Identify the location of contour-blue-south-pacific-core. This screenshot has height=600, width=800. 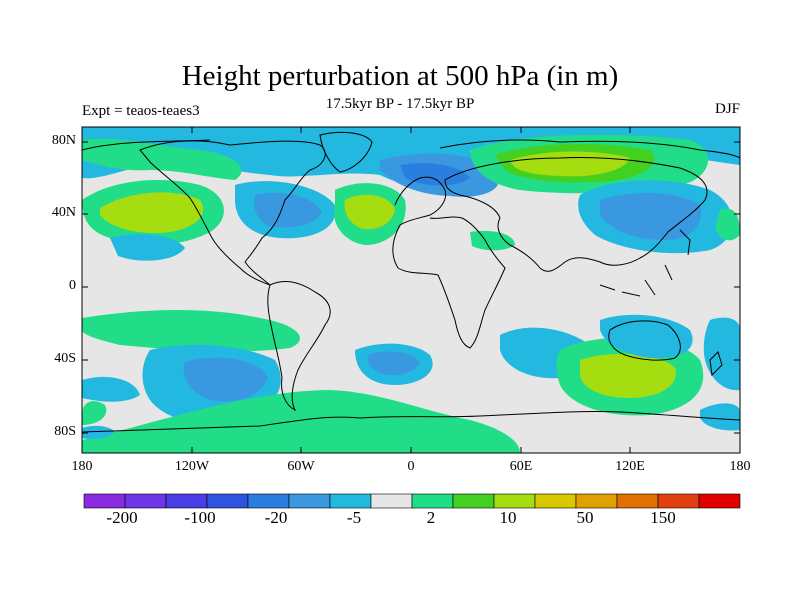
(225, 379).